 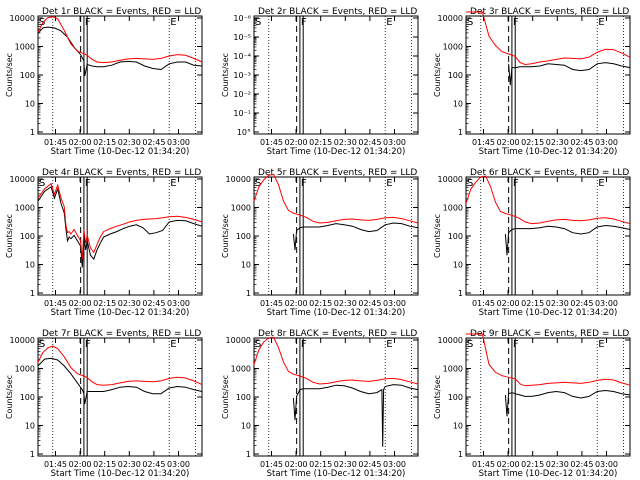 What do you see at coordinates (242, 113) in the screenshot?
I see `y-tick-label: 10⁻¹` at bounding box center [242, 113].